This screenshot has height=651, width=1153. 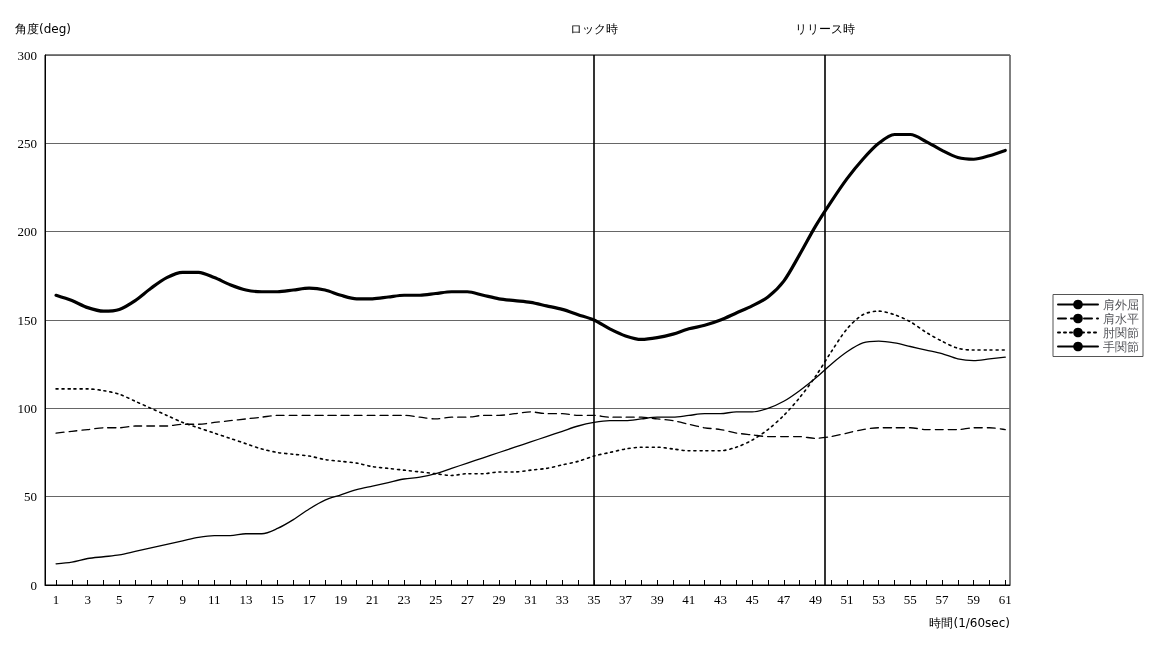 I want to click on x-tick-label: 23, so click(x=404, y=599).